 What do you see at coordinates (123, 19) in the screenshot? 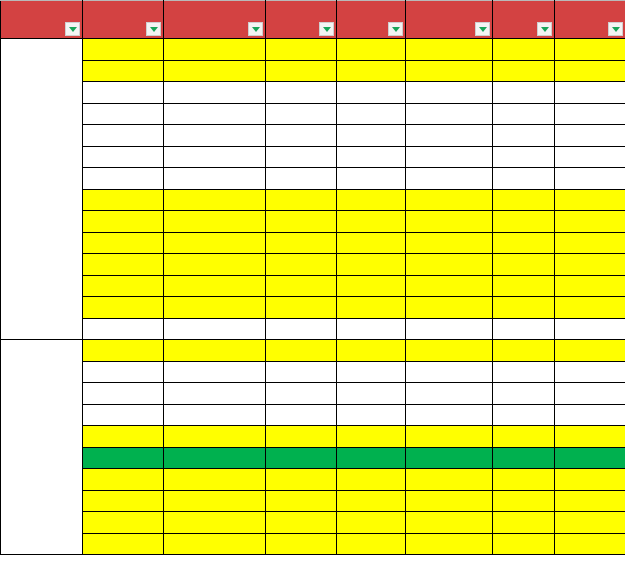
I see `column-header-league` at bounding box center [123, 19].